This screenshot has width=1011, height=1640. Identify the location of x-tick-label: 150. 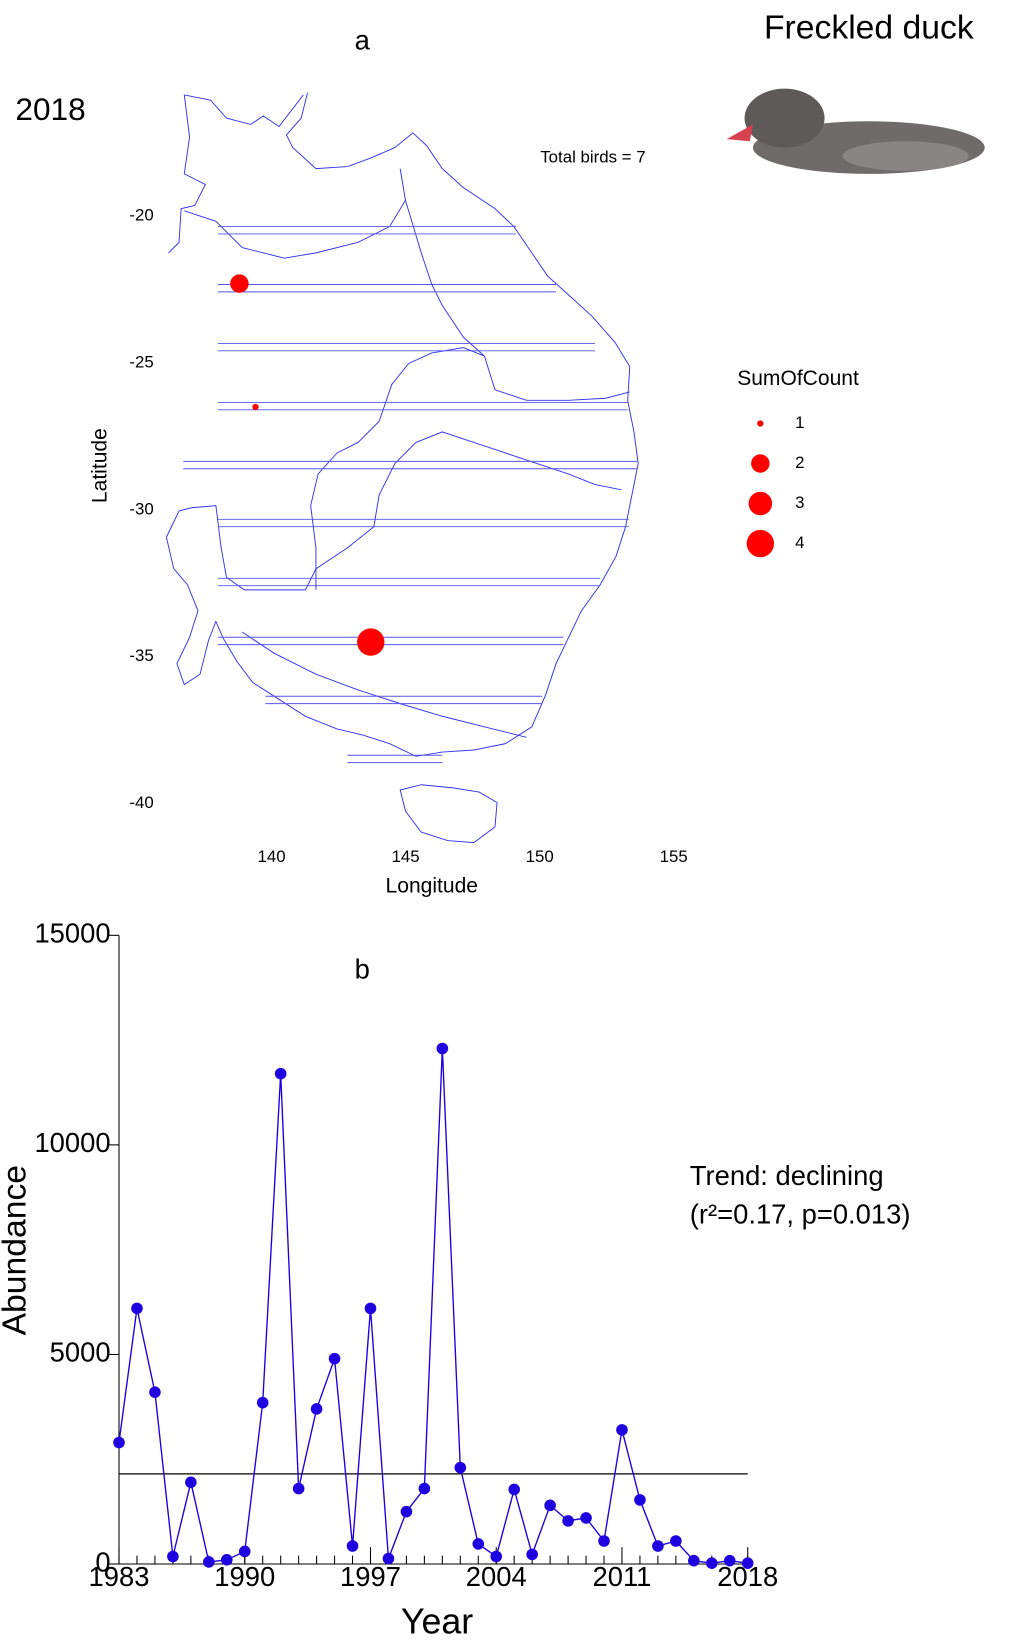
(540, 856).